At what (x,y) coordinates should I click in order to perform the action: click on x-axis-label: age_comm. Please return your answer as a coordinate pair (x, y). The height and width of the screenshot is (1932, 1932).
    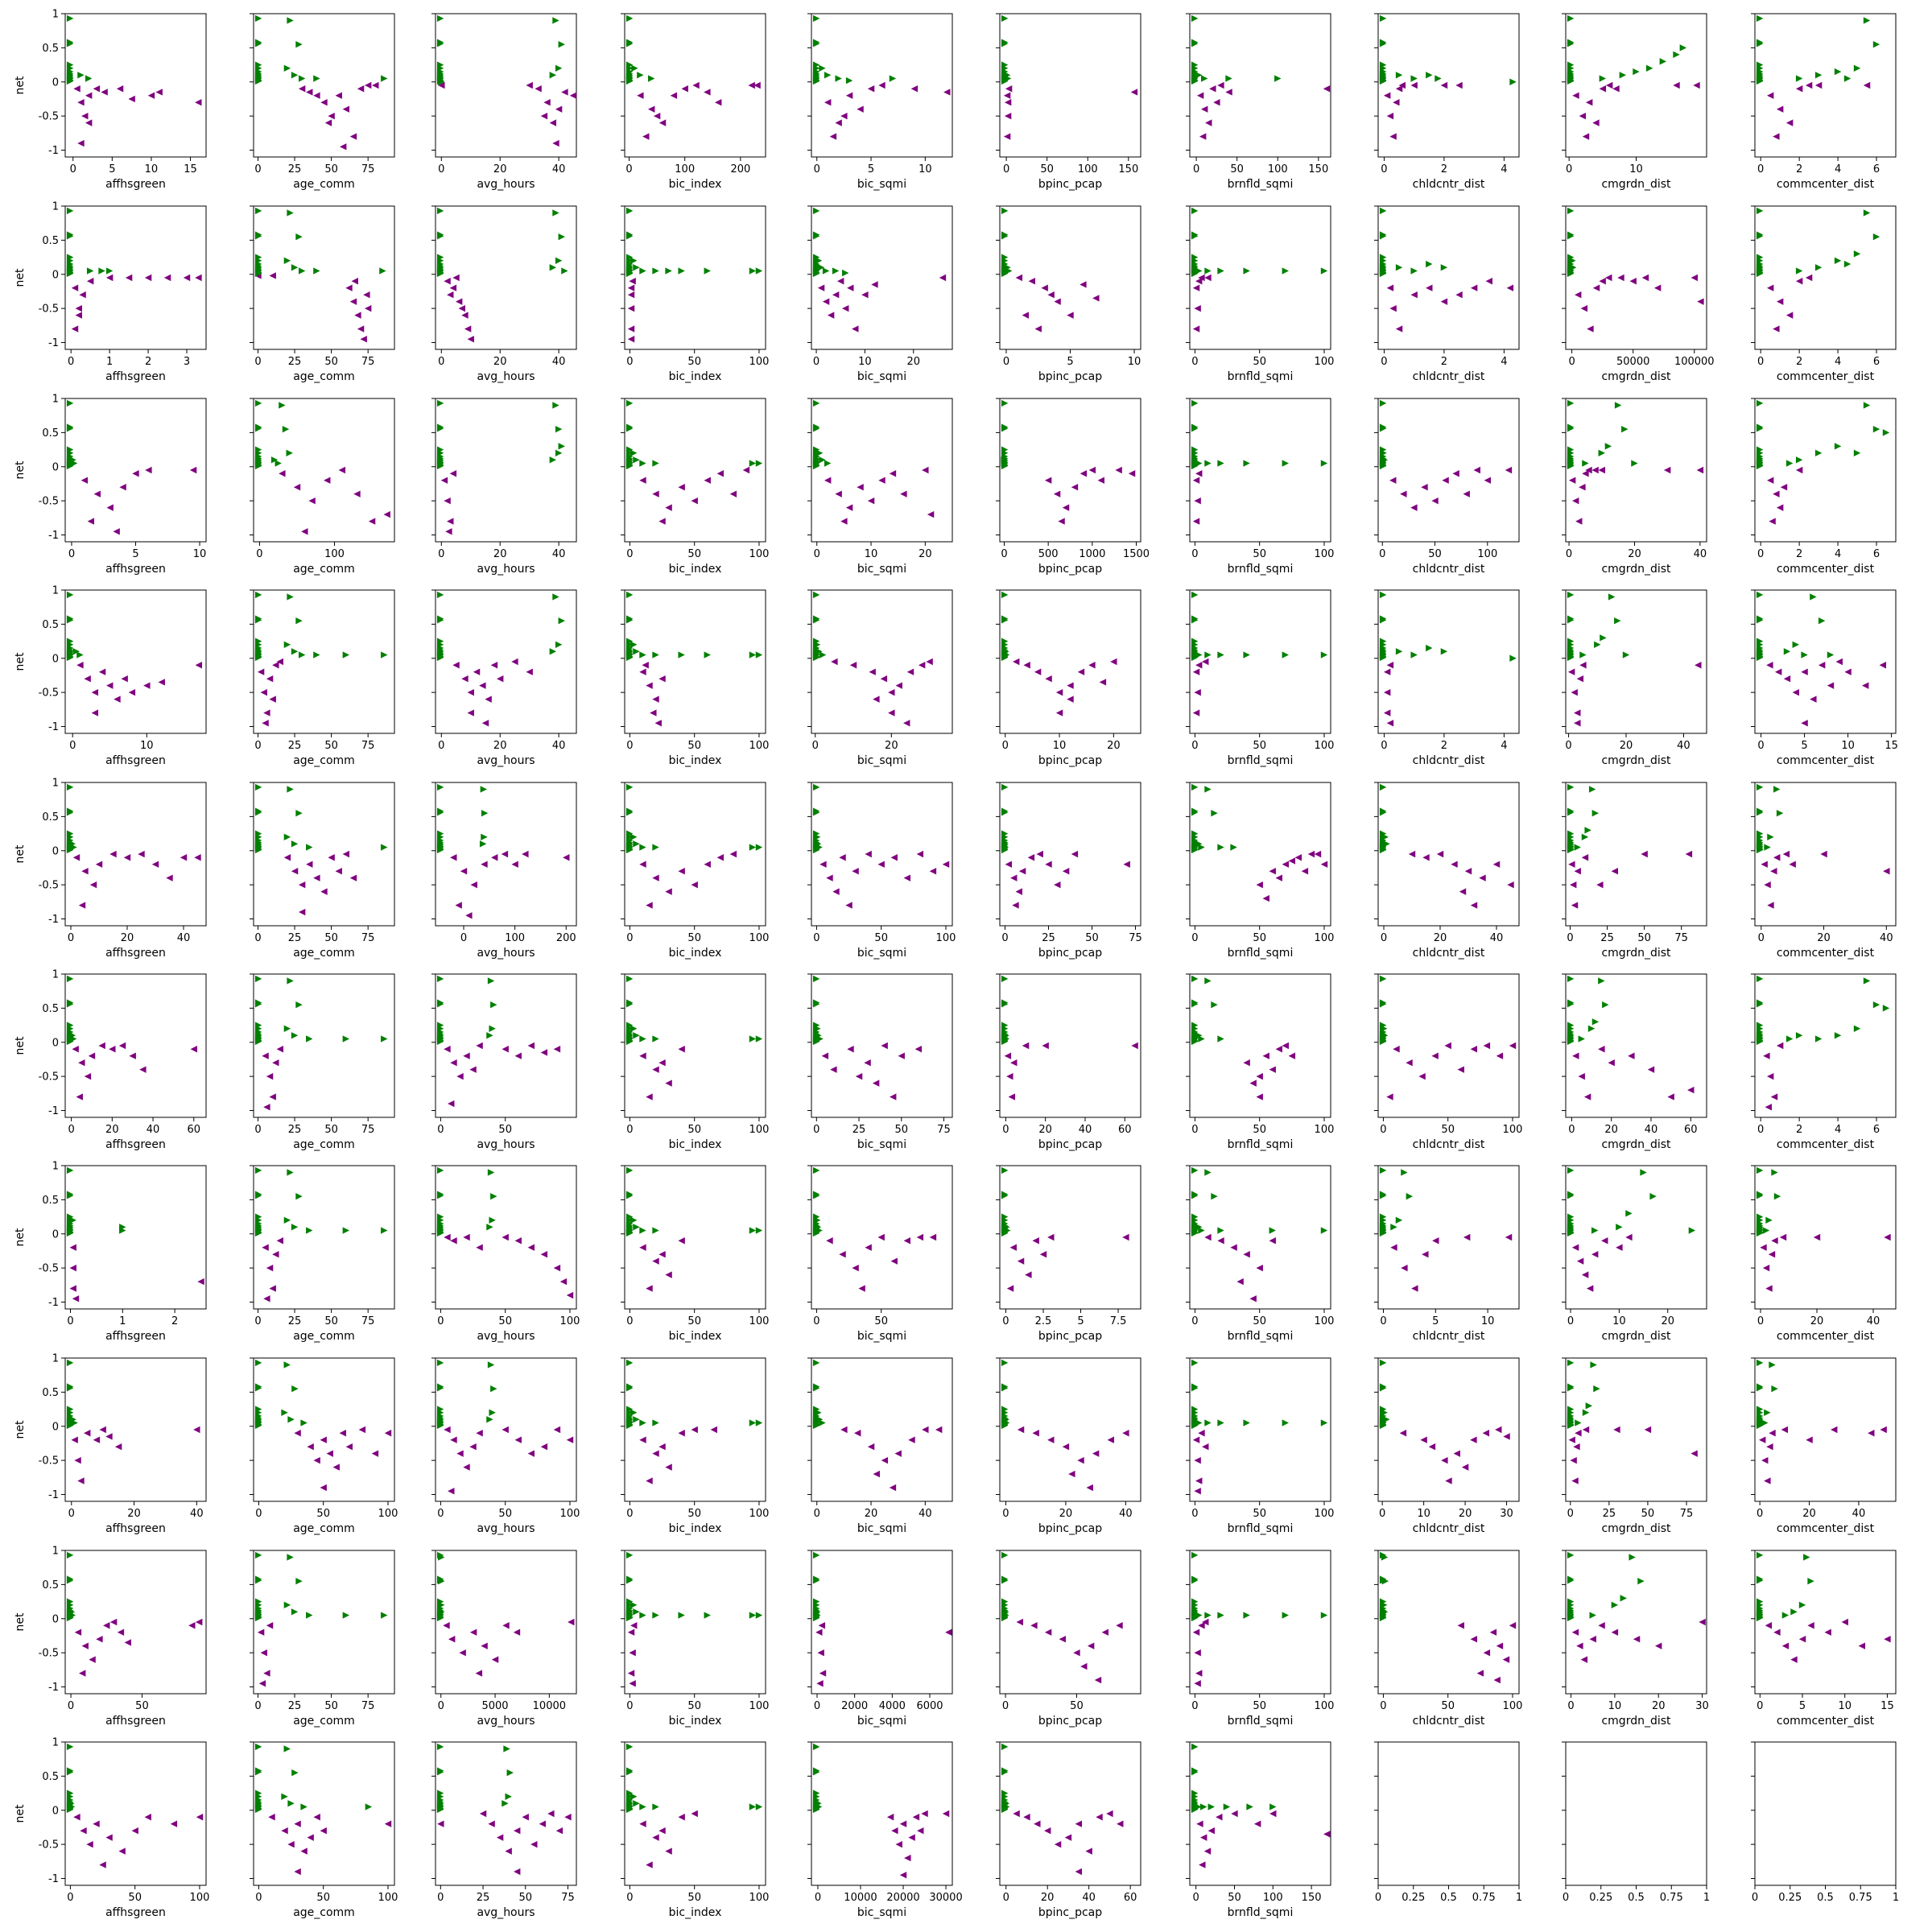
    Looking at the image, I should click on (324, 184).